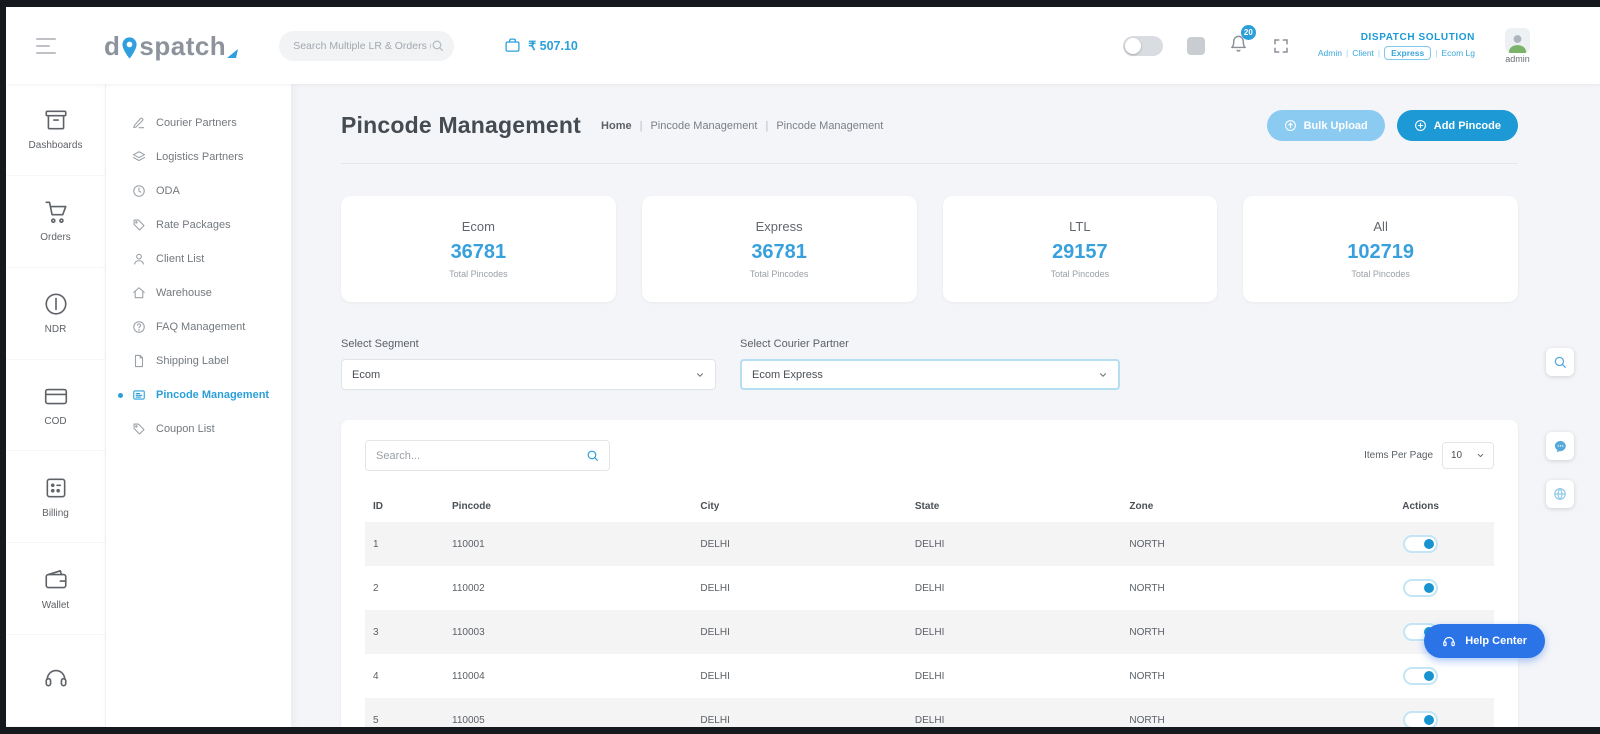 The width and height of the screenshot is (1600, 734). Describe the element at coordinates (929, 712) in the screenshot. I see `table-row: 5 110005 DELHI DELHI NORTH` at that location.